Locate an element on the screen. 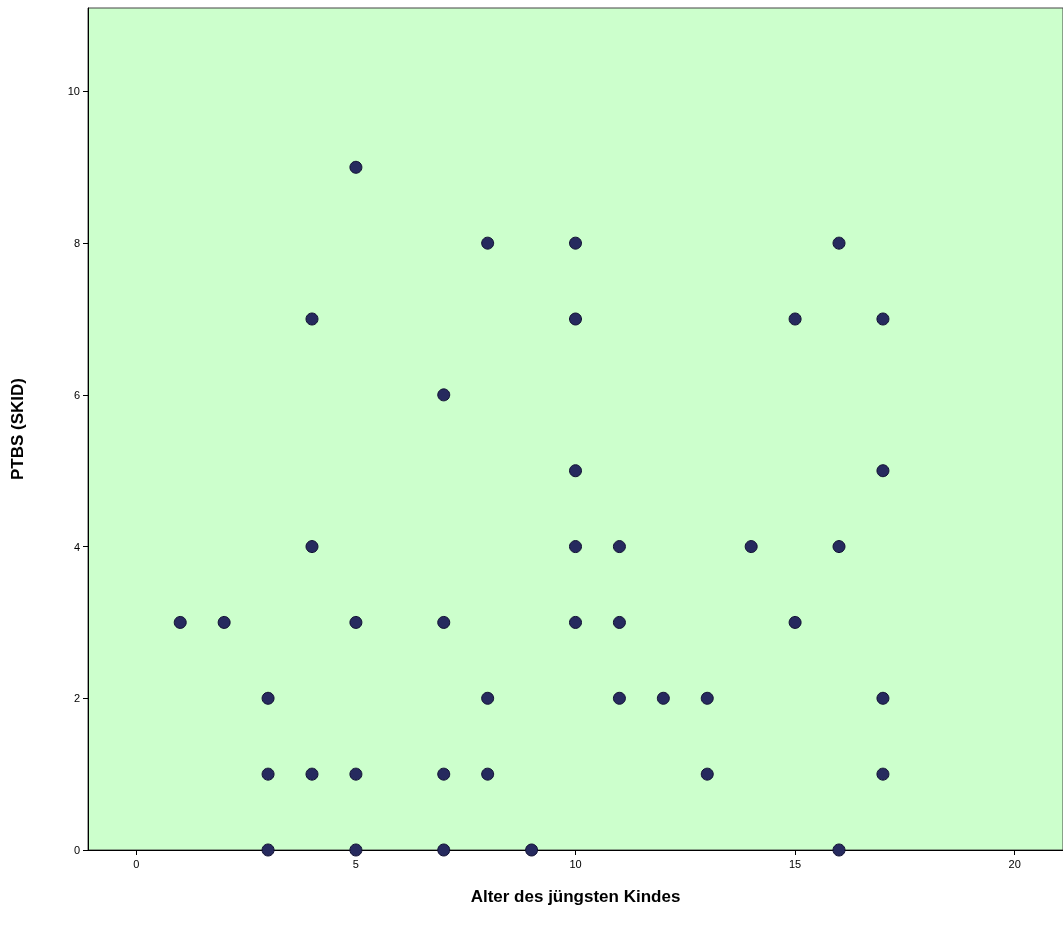  y-tick-label: 2 is located at coordinates (76, 698).